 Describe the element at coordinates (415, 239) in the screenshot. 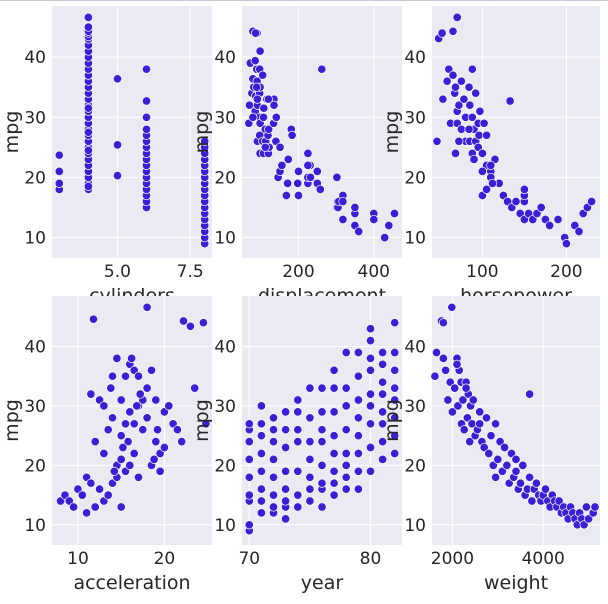

I see `y-tick-label: 10` at that location.